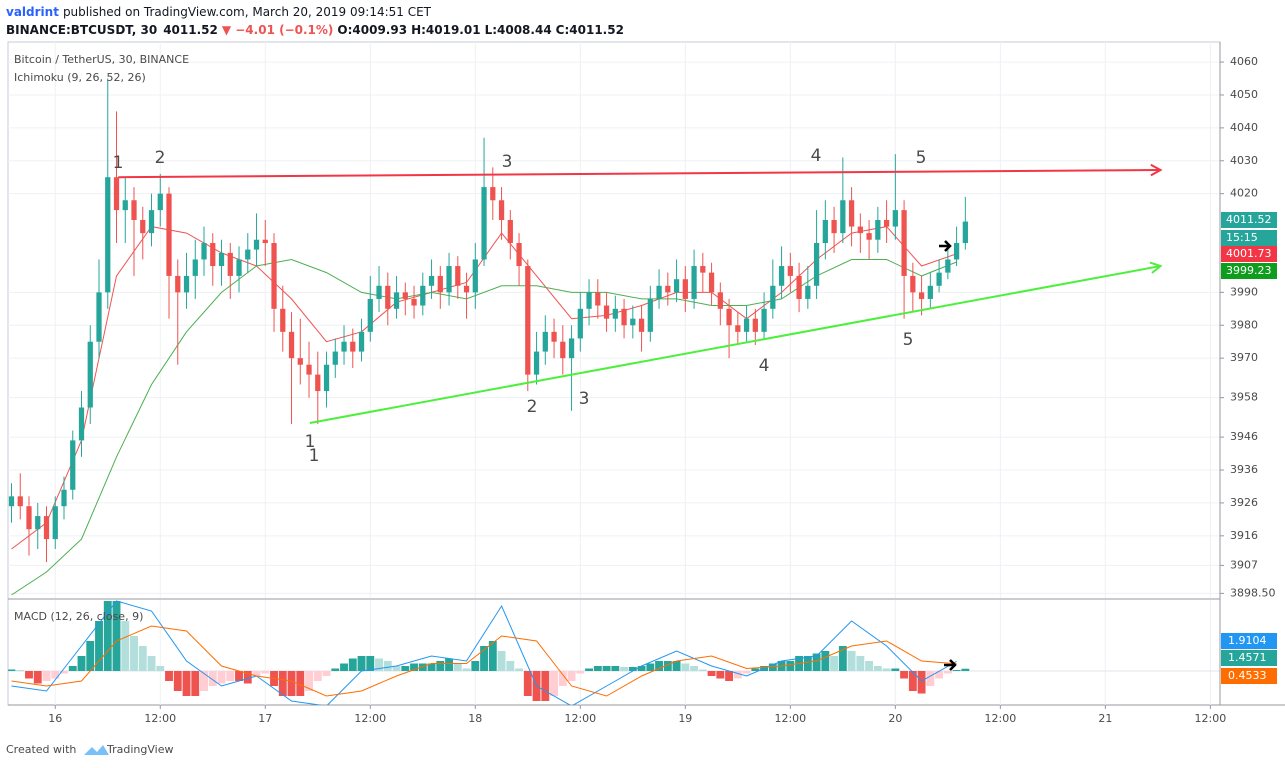 The image size is (1285, 768). I want to click on author: valdrint, so click(32, 12).